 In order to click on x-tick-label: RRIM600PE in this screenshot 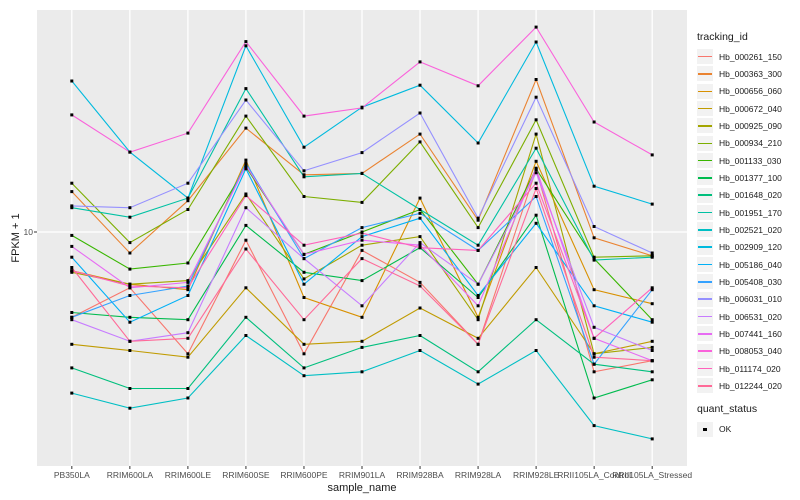, I will do `click(304, 475)`.